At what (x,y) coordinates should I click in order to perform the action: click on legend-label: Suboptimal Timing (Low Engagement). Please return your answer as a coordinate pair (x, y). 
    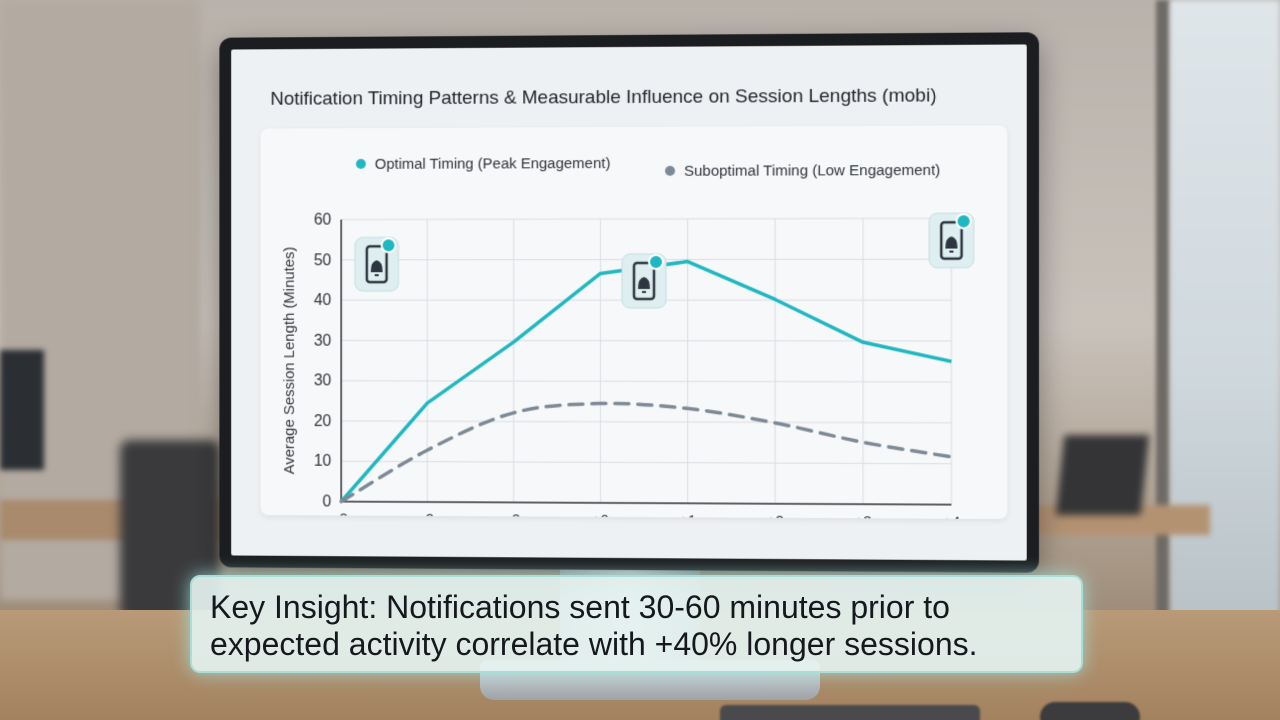
    Looking at the image, I should click on (812, 171).